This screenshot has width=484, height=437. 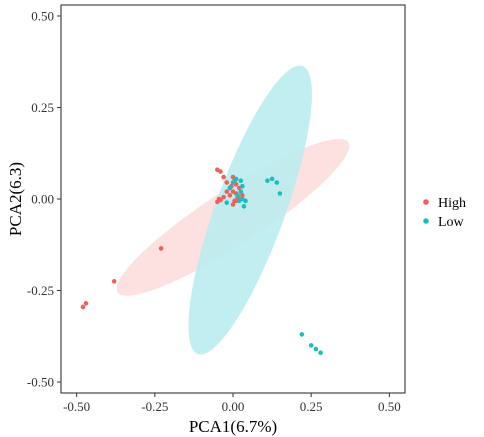 What do you see at coordinates (311, 406) in the screenshot?
I see `x-tick-label: 0.25` at bounding box center [311, 406].